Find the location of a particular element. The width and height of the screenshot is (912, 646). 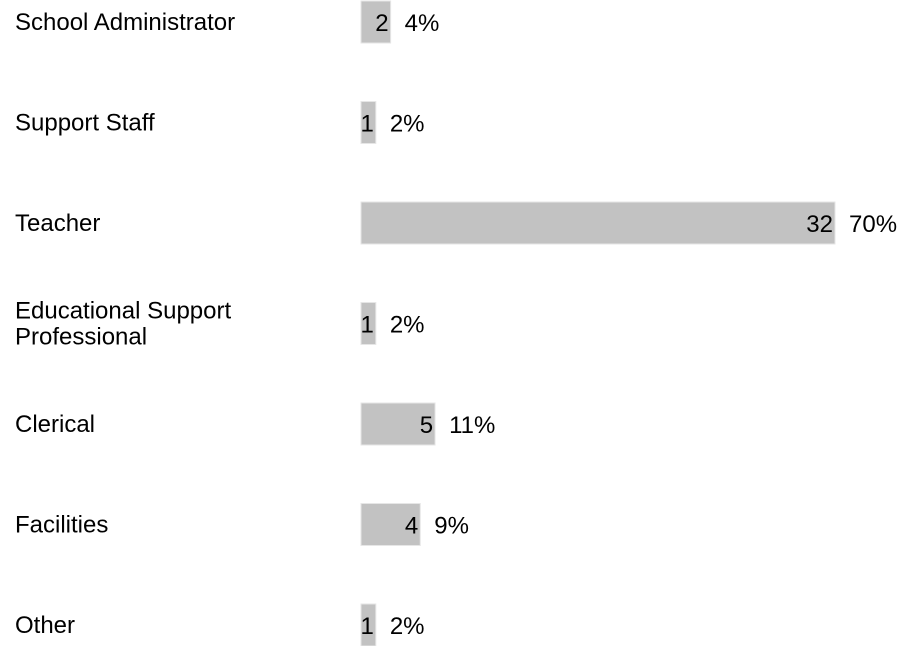

bar-percent-label: 11% is located at coordinates (472, 425).